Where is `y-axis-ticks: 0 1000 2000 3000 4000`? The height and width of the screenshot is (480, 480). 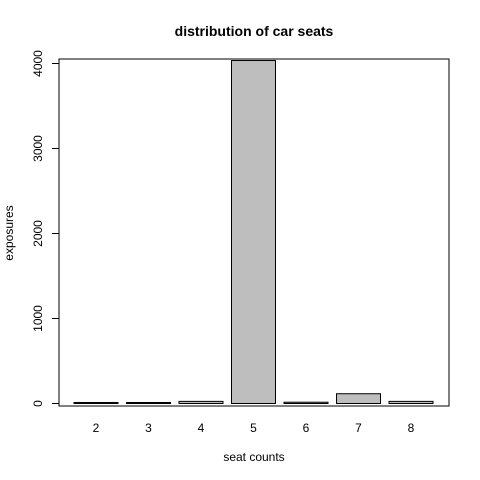 y-axis-ticks: 0 1000 2000 3000 4000 is located at coordinates (45, 228).